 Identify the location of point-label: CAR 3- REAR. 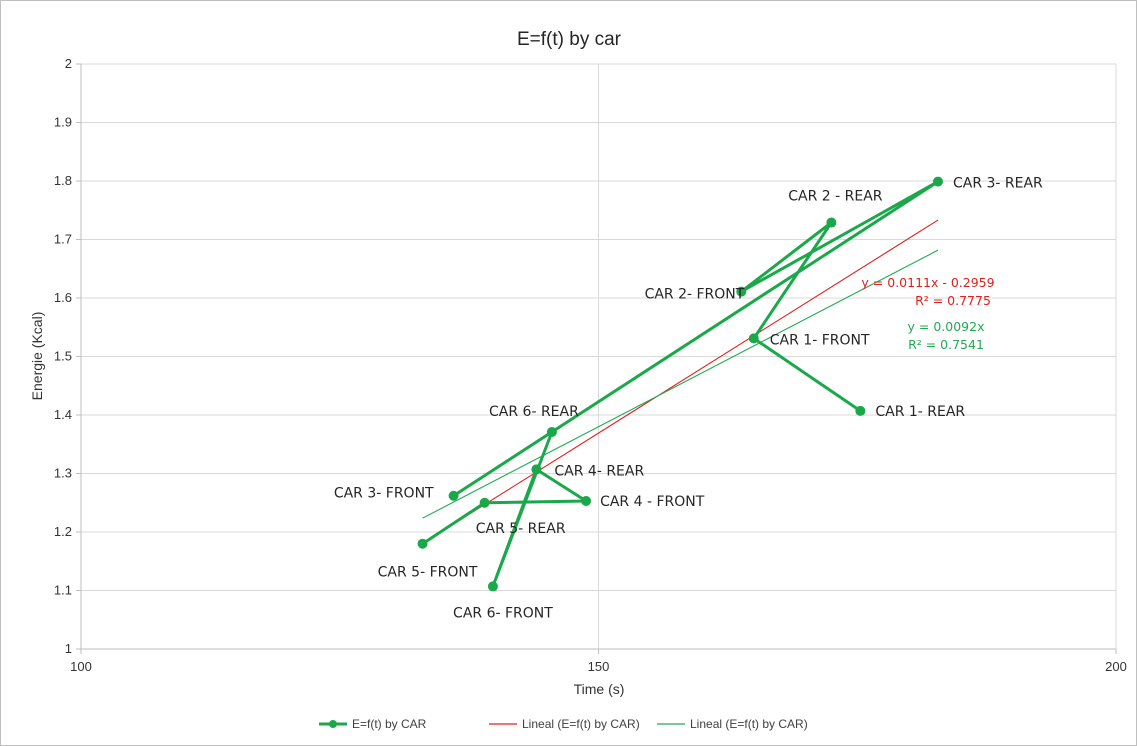
(998, 184).